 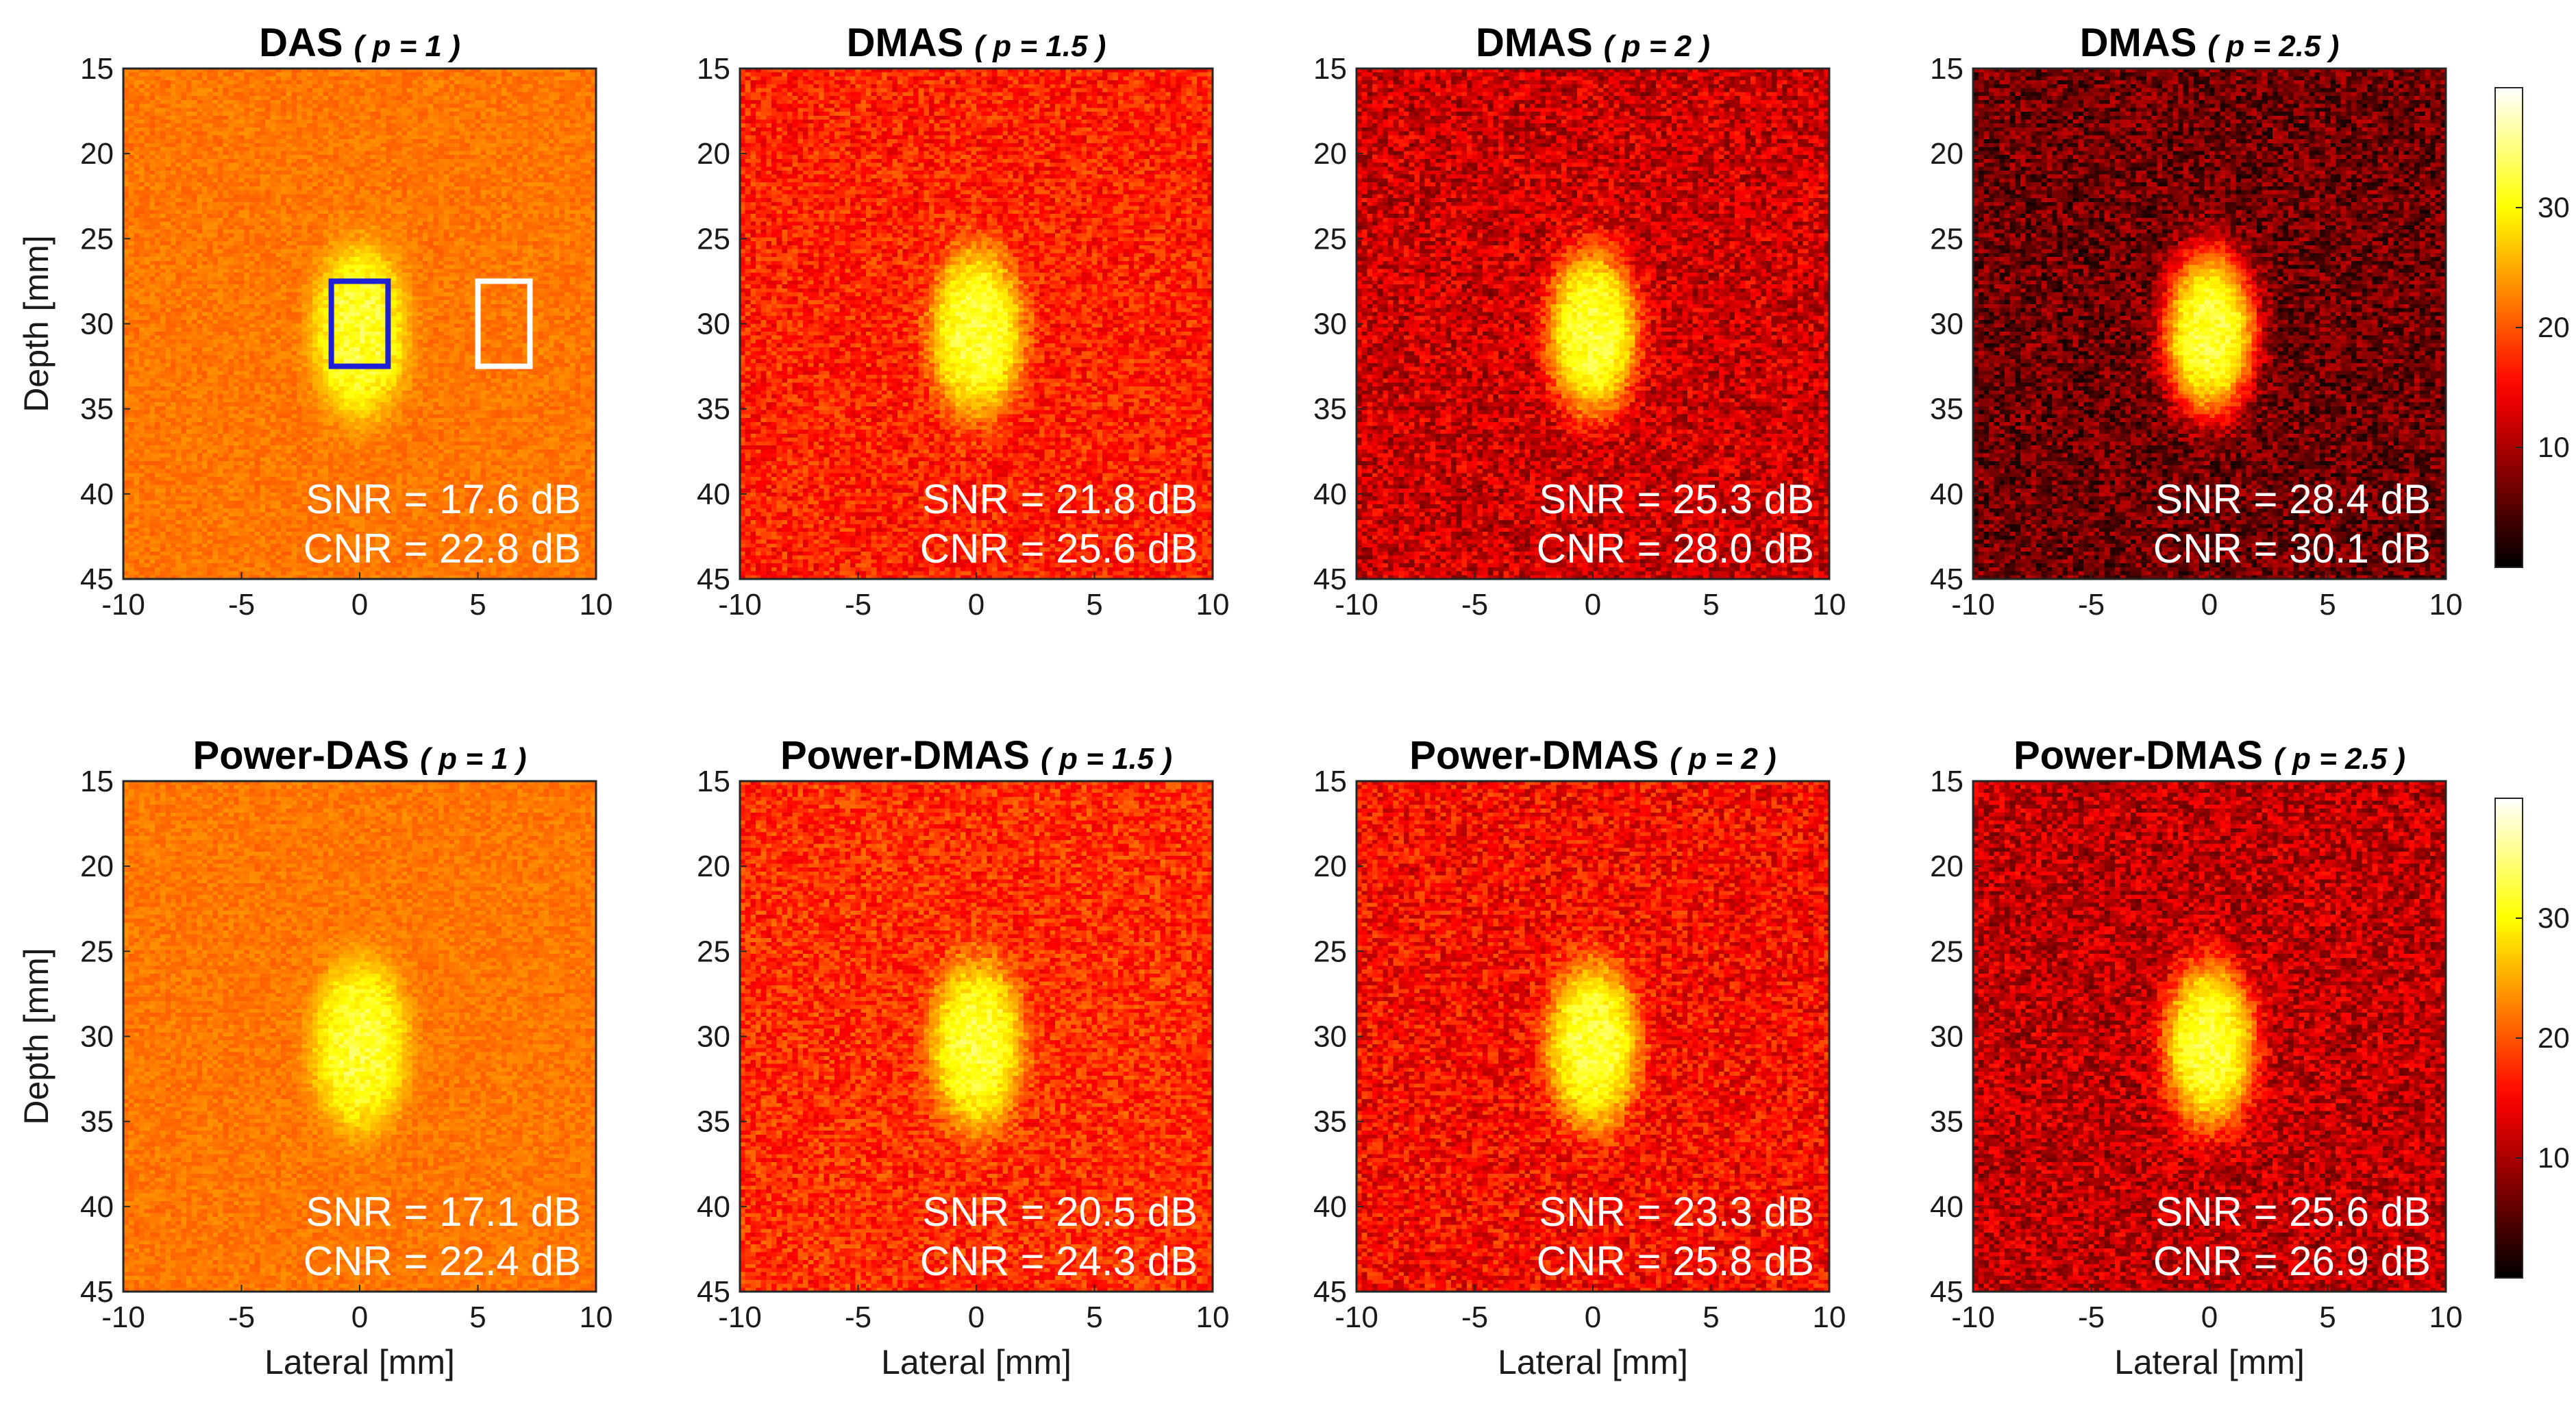 What do you see at coordinates (2554, 918) in the screenshot?
I see `colorbar-tick-label: 30` at bounding box center [2554, 918].